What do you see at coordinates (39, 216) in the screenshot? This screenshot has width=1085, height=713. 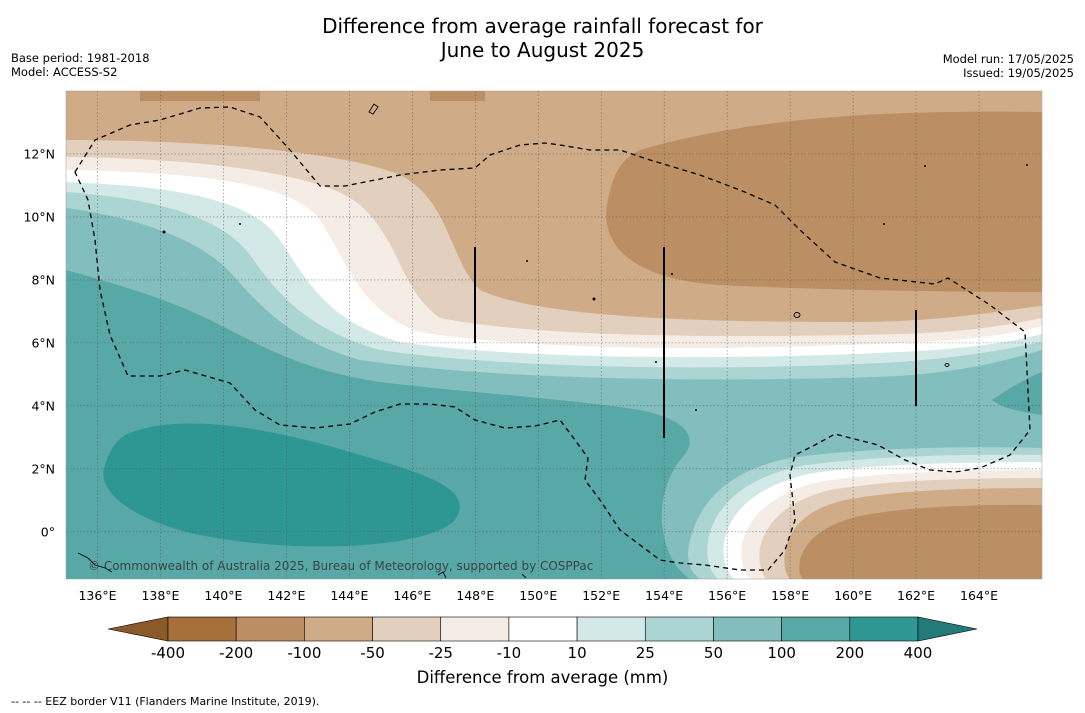 I see `lat-label: 10°N` at bounding box center [39, 216].